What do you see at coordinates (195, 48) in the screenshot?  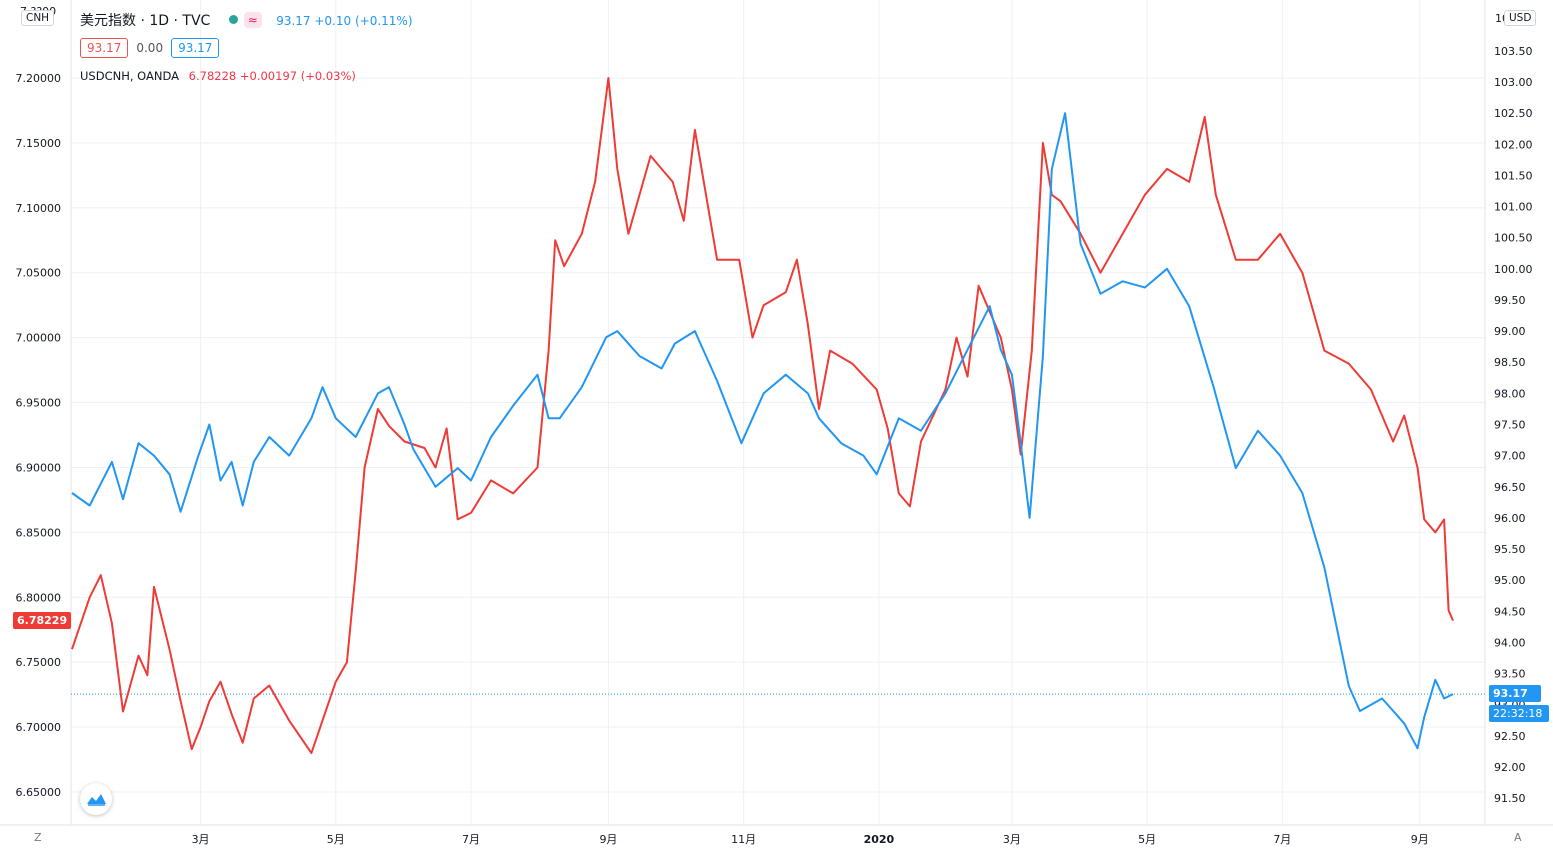 I see `buy-price-button: 93.17` at bounding box center [195, 48].